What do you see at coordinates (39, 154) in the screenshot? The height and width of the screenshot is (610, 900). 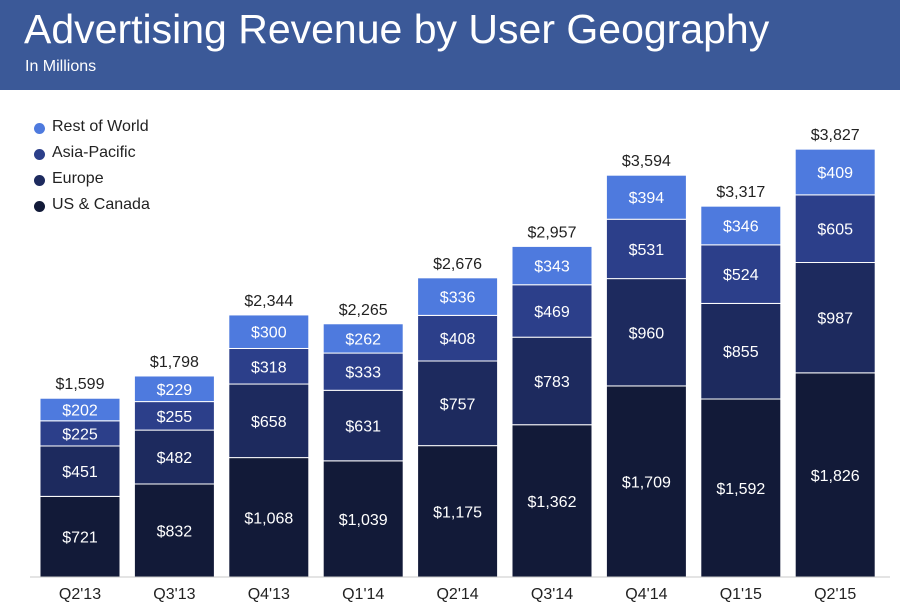 I see `legend-swatch-asia-pacific` at bounding box center [39, 154].